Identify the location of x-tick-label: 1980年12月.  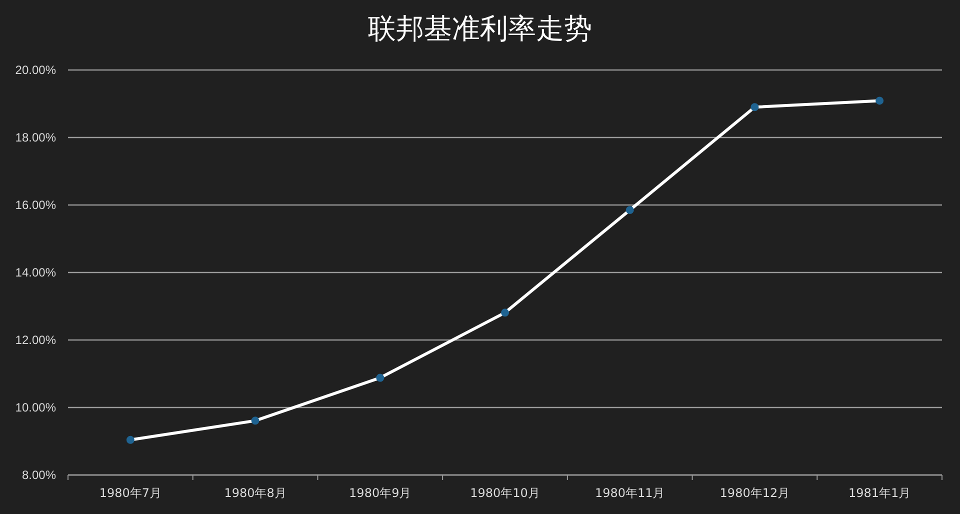
(755, 493).